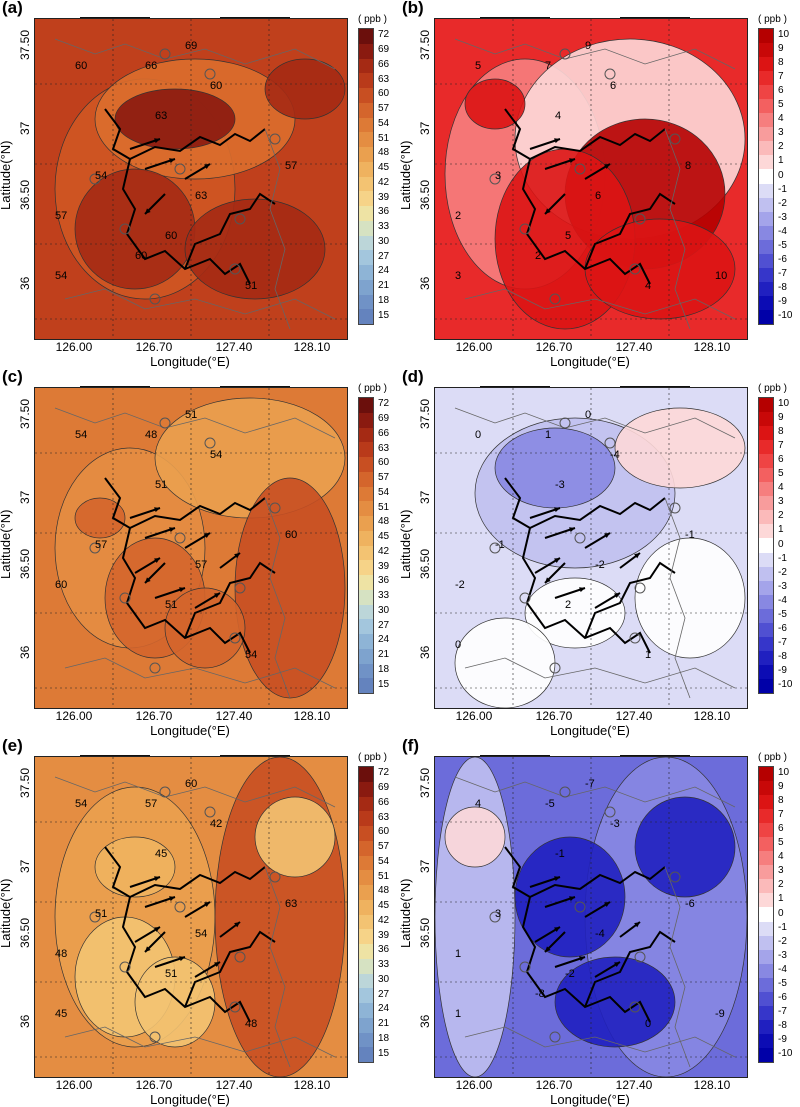 This screenshot has height=1107, width=800. What do you see at coordinates (784, 35) in the screenshot?
I see `colorbar-tick-label: 10` at bounding box center [784, 35].